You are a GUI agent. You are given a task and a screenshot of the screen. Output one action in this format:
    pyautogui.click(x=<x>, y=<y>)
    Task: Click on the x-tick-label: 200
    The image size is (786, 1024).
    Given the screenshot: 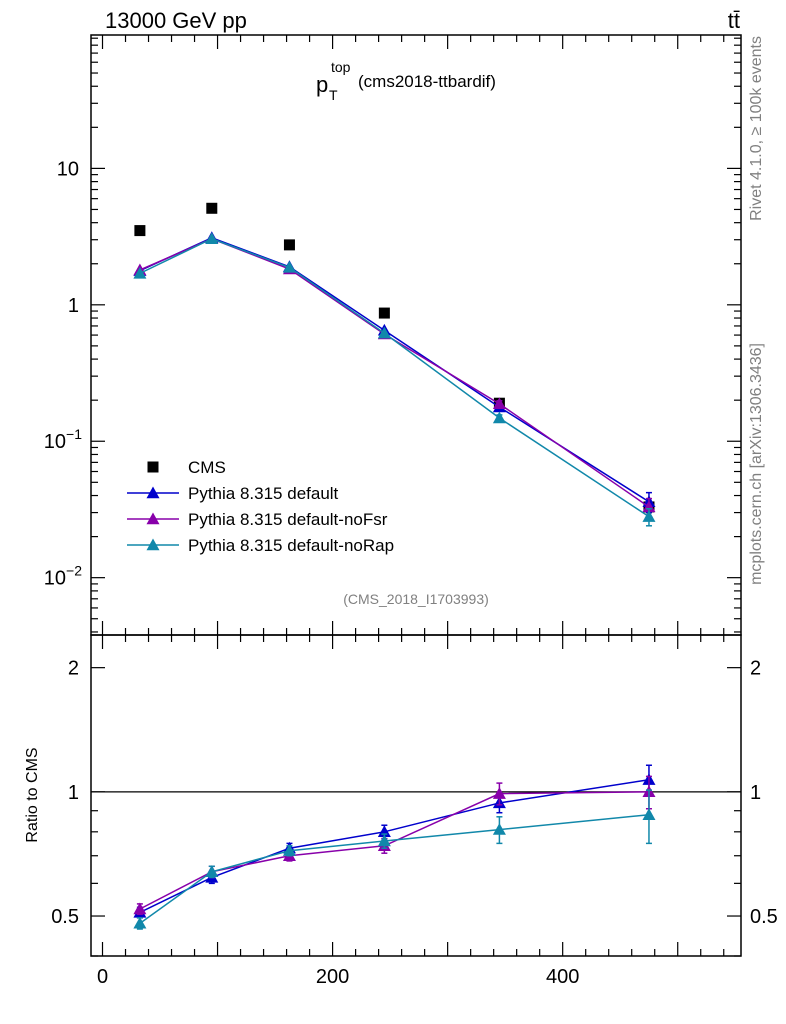 What is the action you would take?
    pyautogui.click(x=332, y=977)
    